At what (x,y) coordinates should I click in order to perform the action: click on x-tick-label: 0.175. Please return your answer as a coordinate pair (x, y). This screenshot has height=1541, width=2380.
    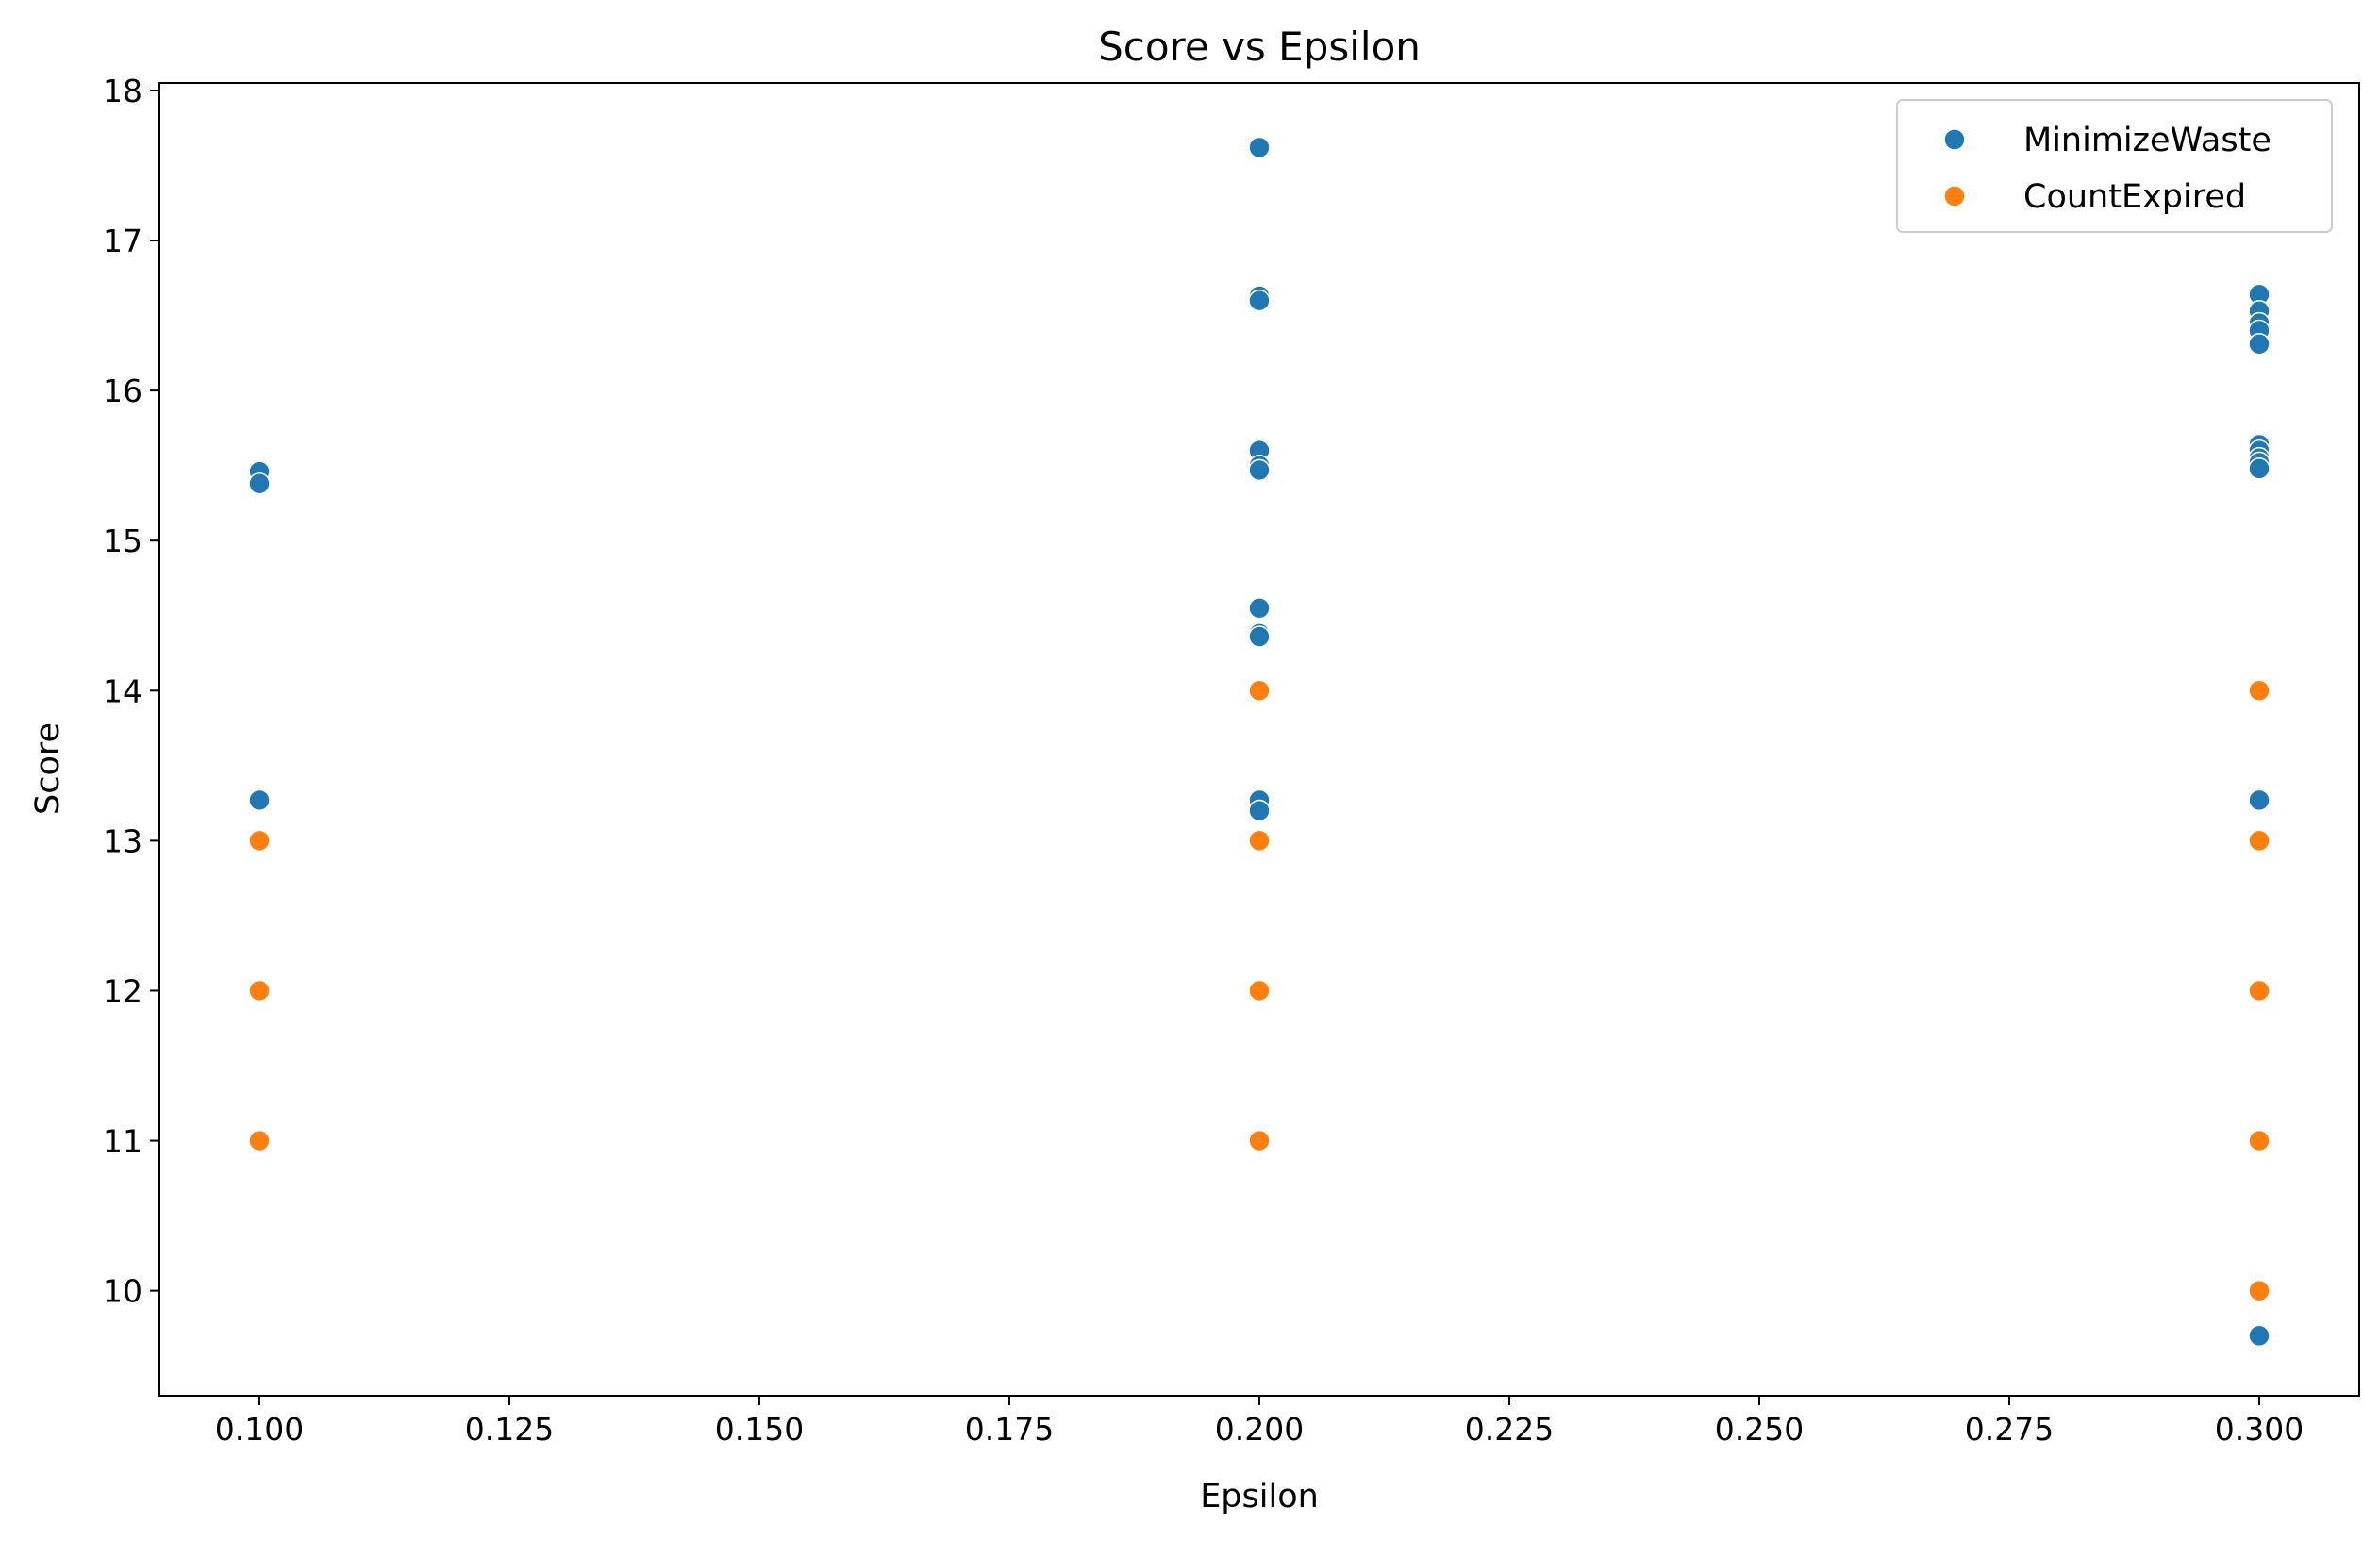
    Looking at the image, I should click on (1009, 1429).